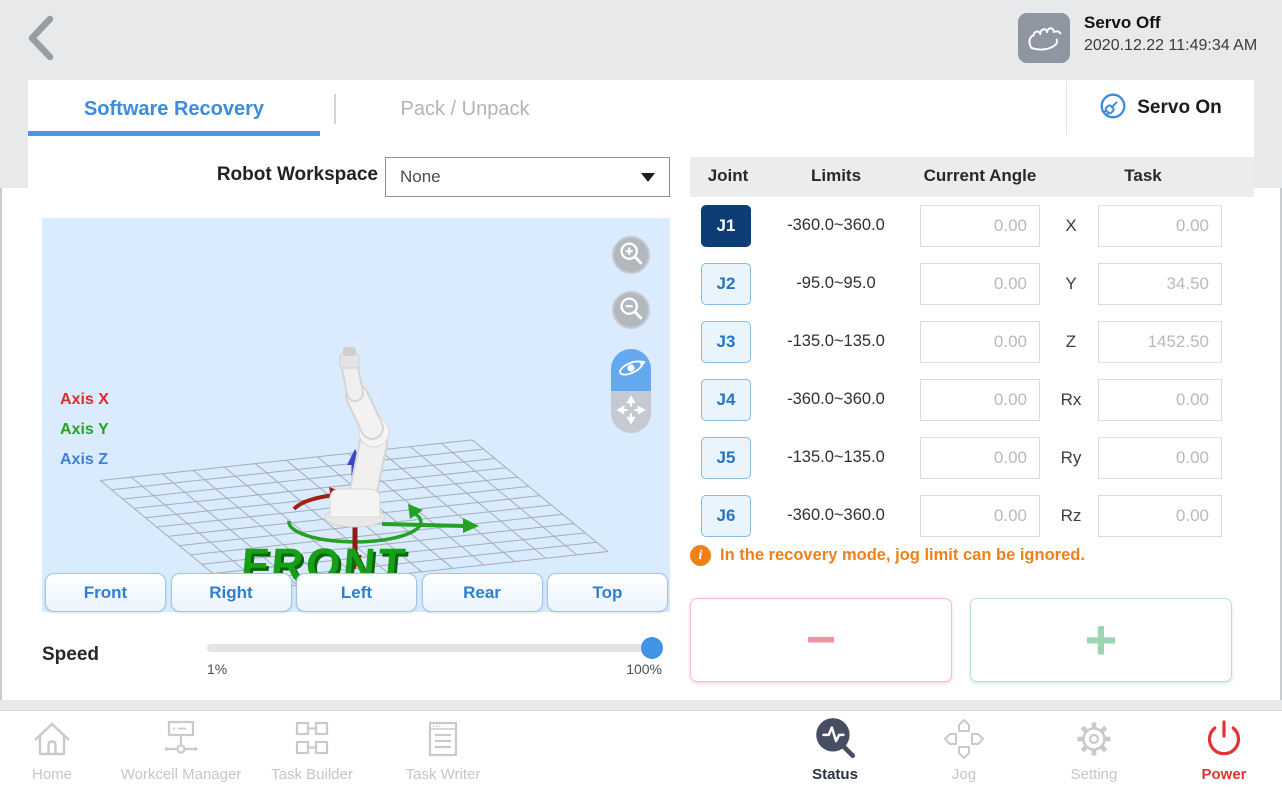 Image resolution: width=1282 pixels, height=800 pixels. Describe the element at coordinates (1071, 515) in the screenshot. I see `task-rz-label: Rz` at that location.